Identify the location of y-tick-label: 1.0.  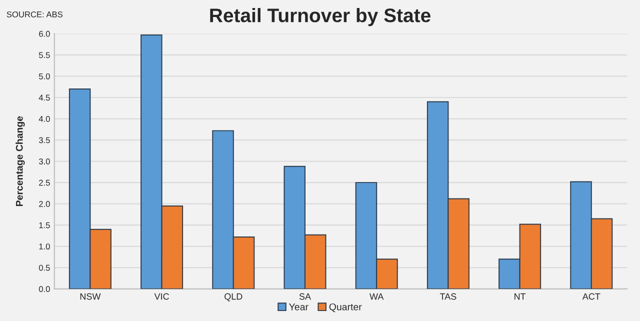
(44, 247).